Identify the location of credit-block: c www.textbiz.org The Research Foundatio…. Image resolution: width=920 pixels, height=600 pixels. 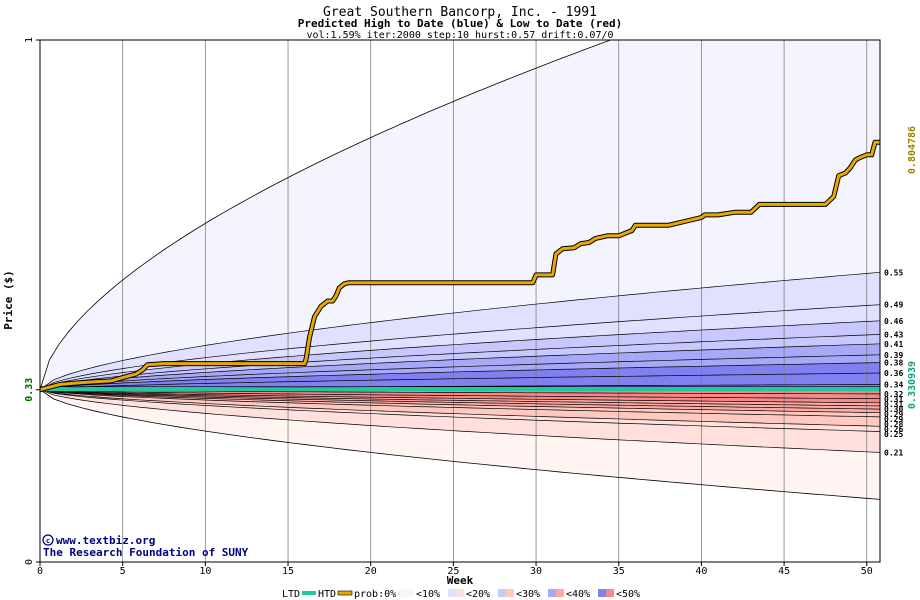
(145, 546).